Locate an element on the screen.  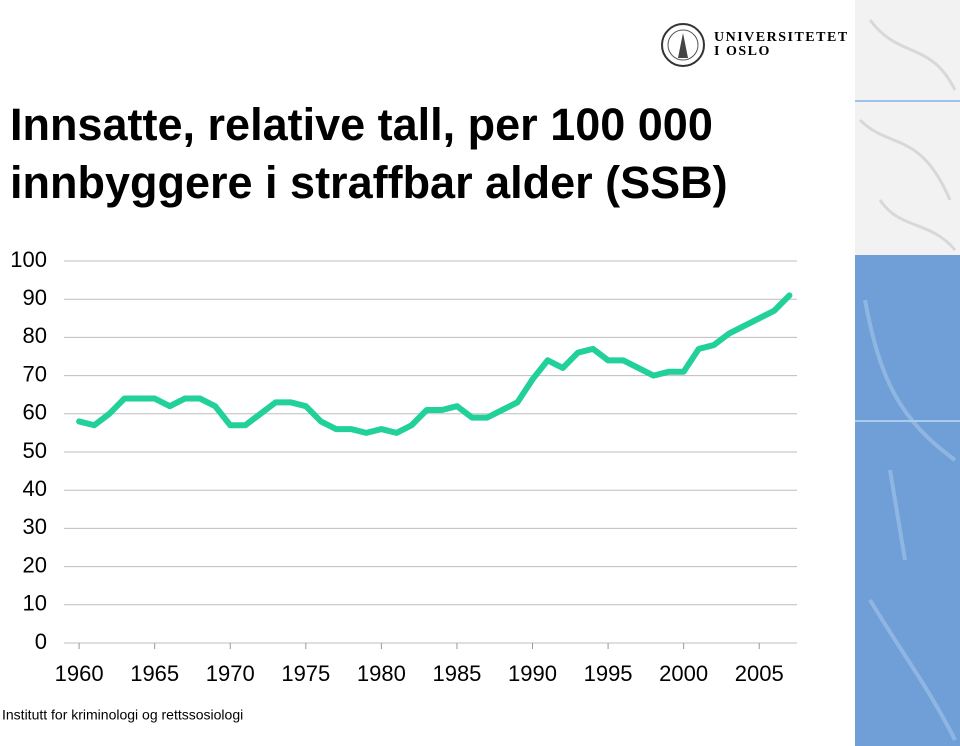
y-tick-label: 100 is located at coordinates (28, 259).